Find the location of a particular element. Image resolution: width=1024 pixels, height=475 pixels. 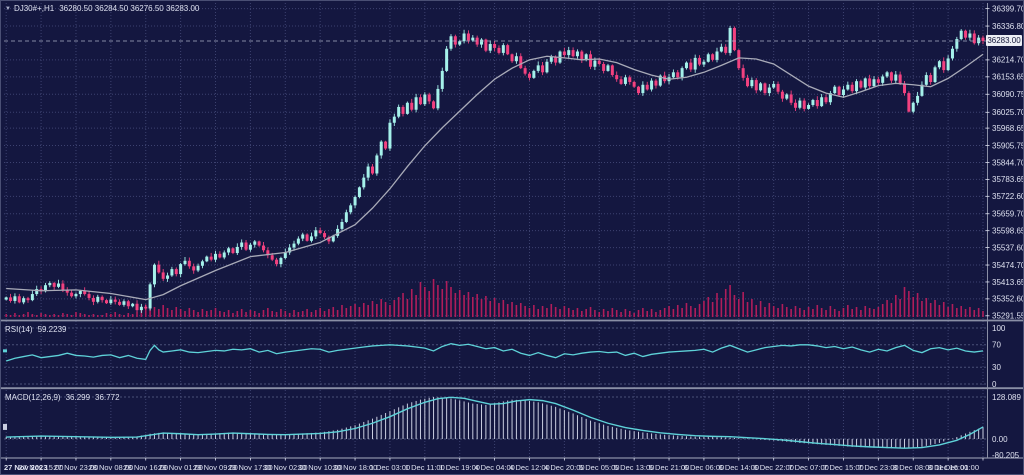

current-price-tag: 36283.00 is located at coordinates (1004, 41).